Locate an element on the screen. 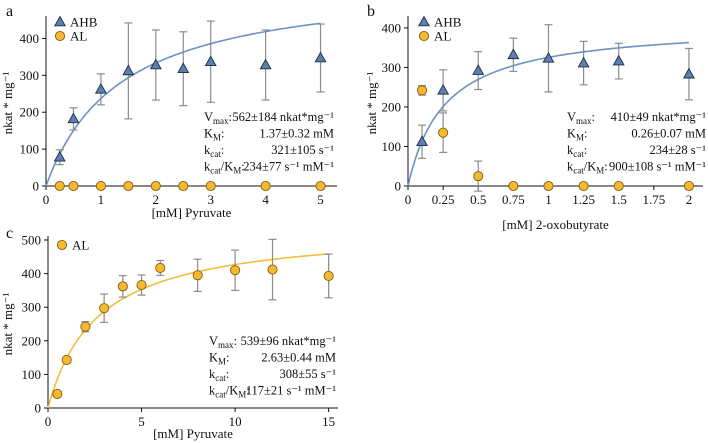 The image size is (708, 443). param-value: 2.63±0.44 mM is located at coordinates (298, 358).